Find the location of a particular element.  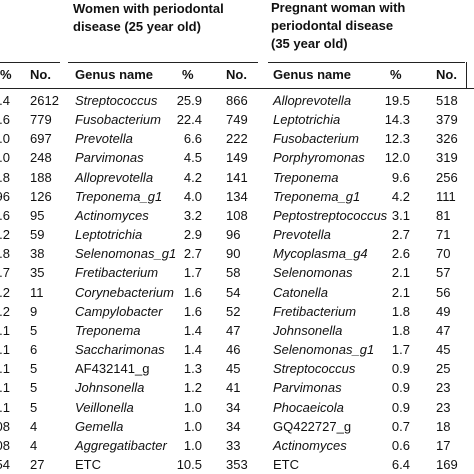

cell: 71 is located at coordinates (443, 235).